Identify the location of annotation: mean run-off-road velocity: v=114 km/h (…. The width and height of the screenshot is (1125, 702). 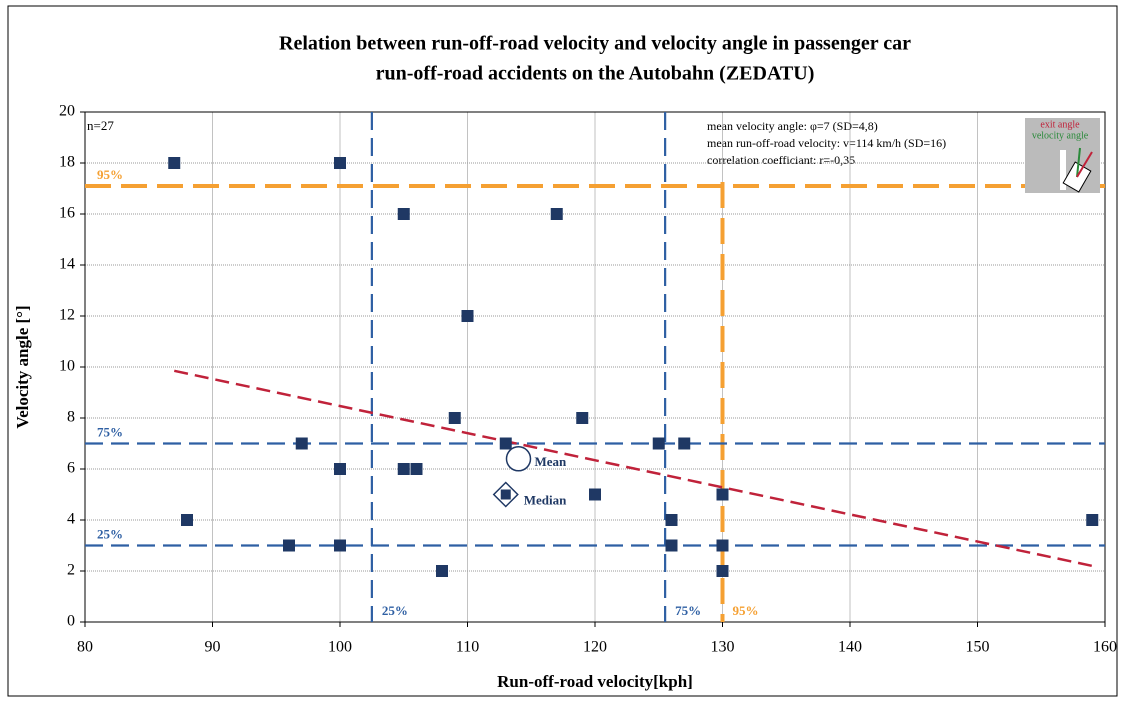
(826, 143).